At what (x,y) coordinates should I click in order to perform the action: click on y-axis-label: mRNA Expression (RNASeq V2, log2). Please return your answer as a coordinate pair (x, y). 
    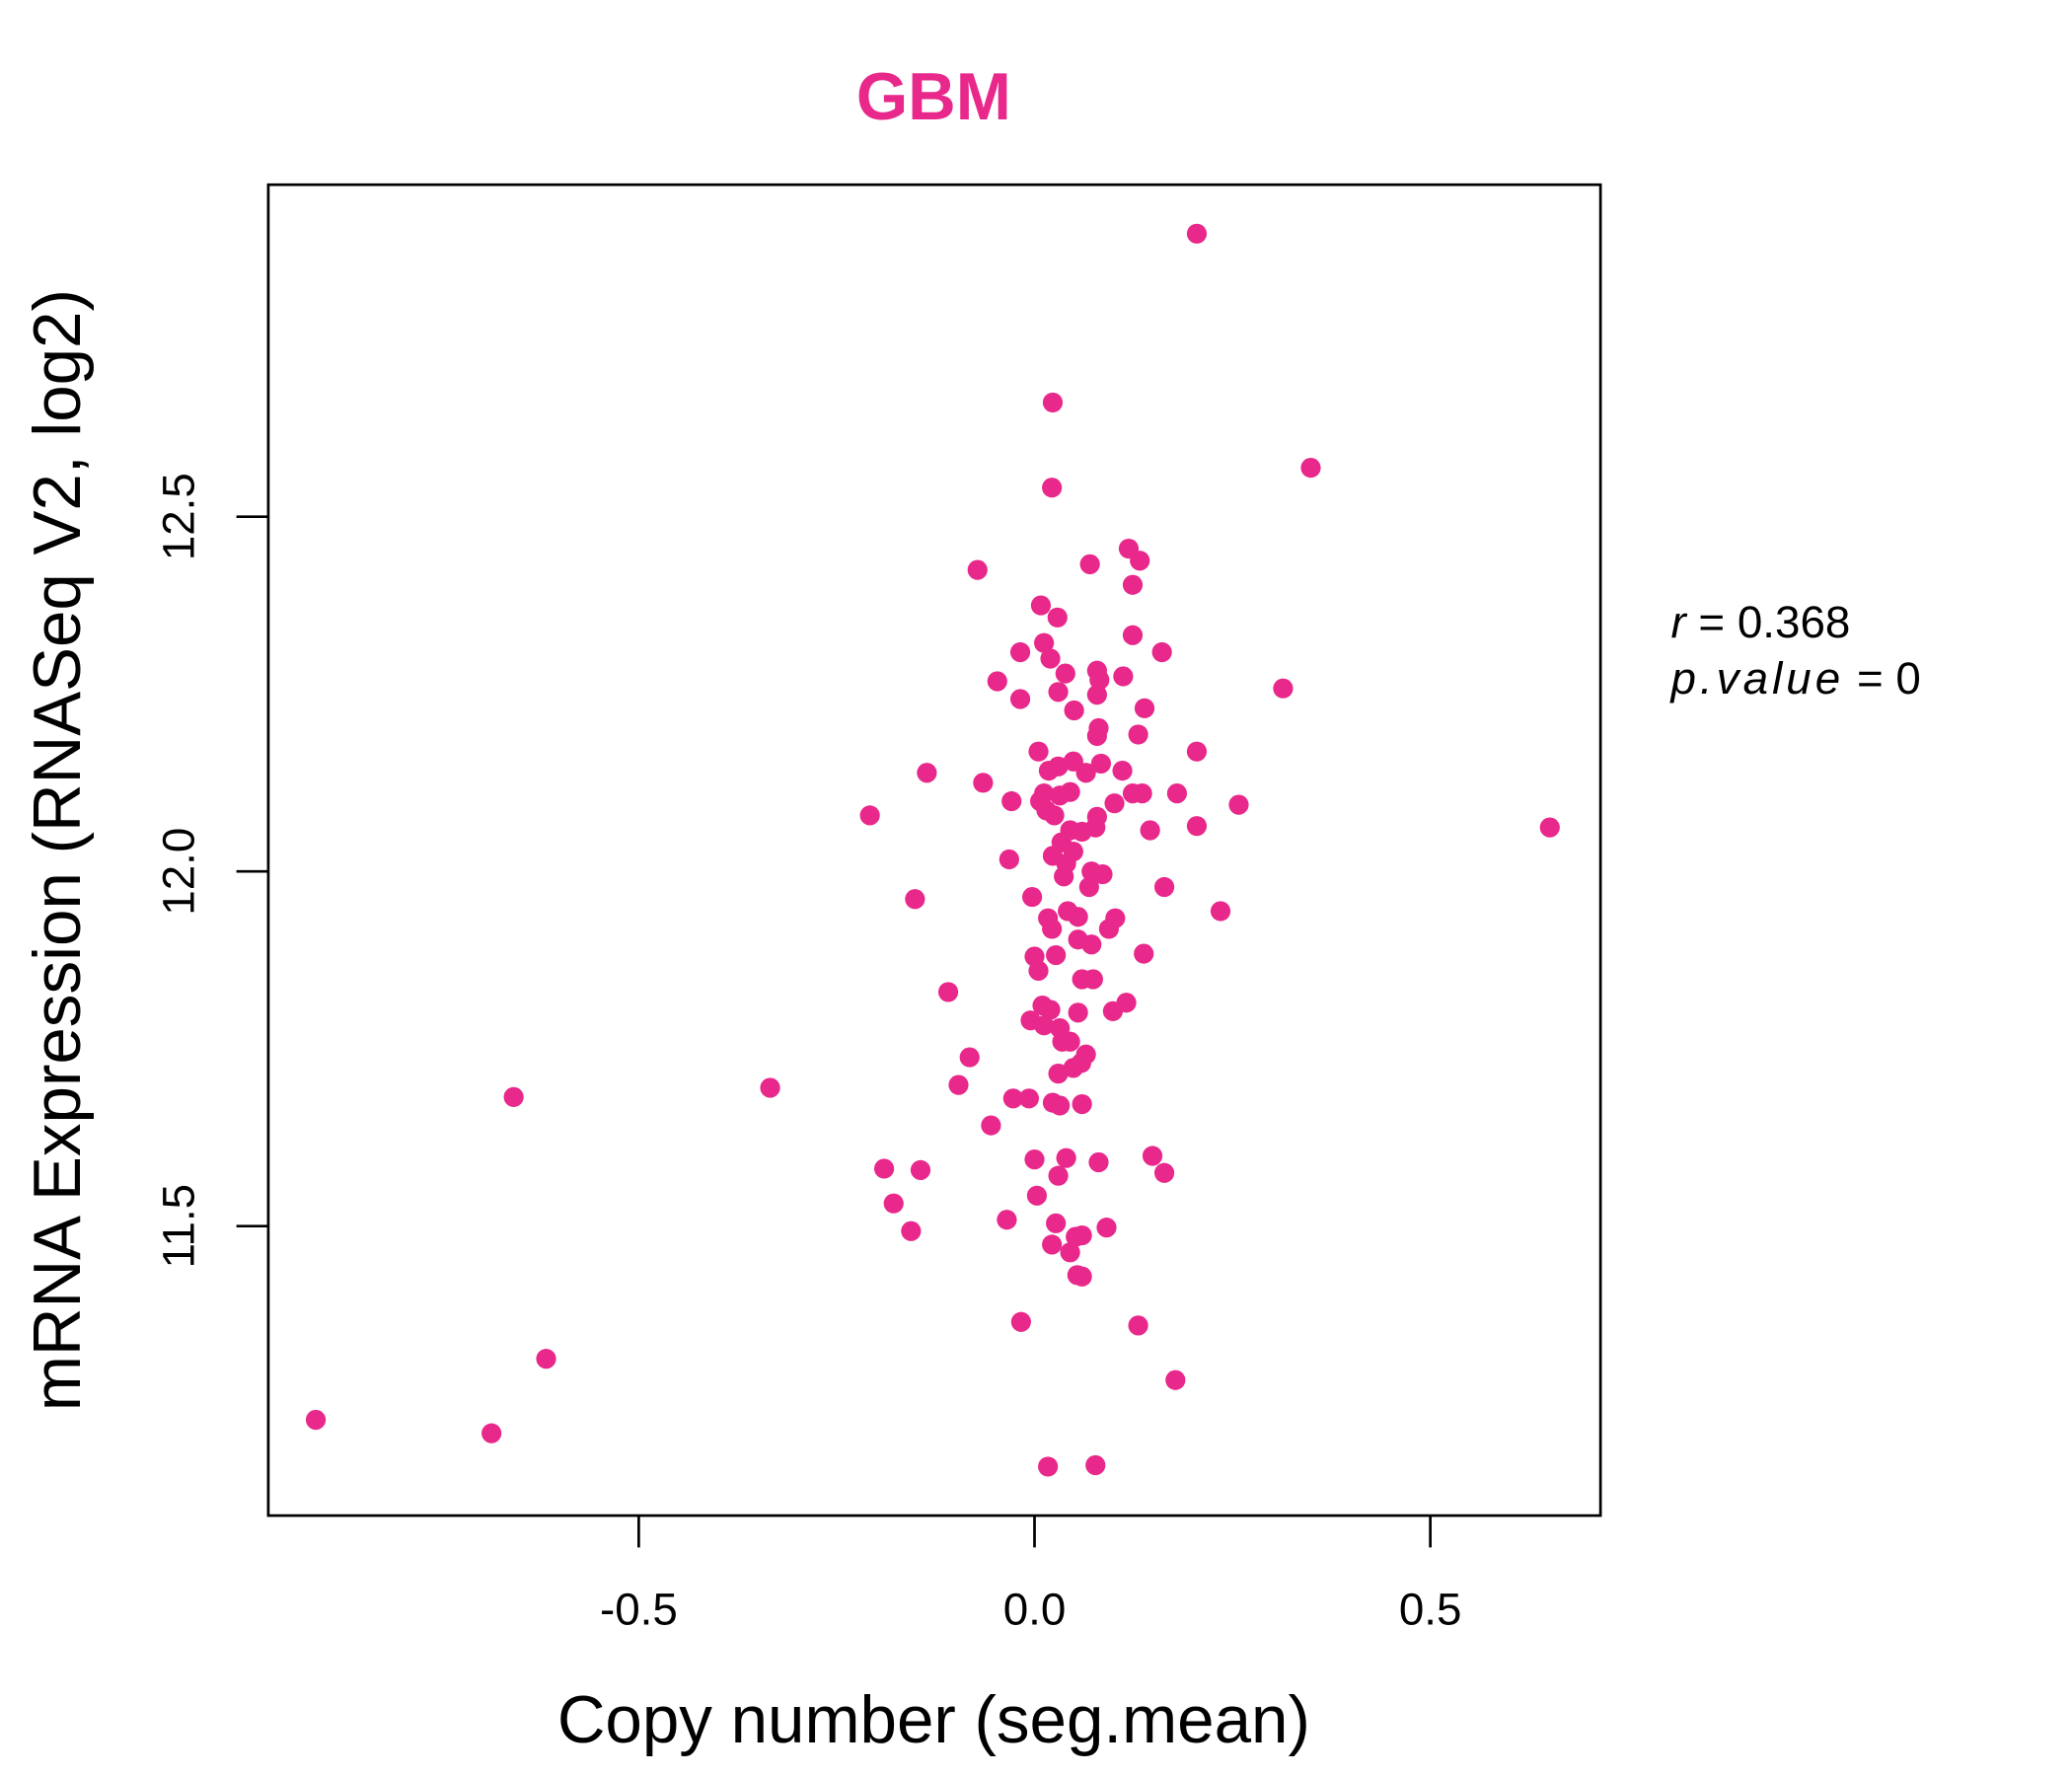
    Looking at the image, I should click on (58, 850).